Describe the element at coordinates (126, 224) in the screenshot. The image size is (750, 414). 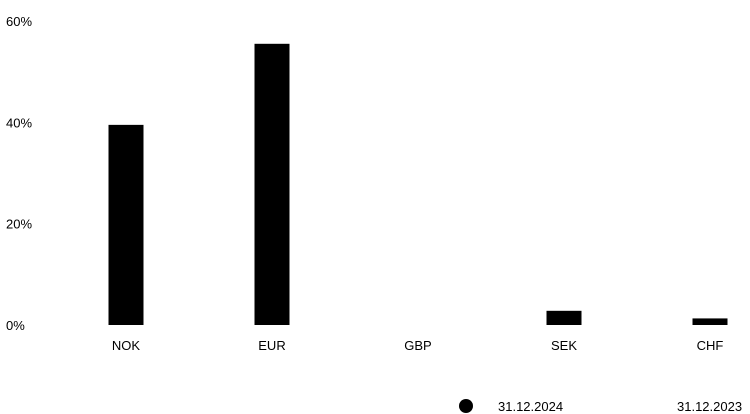
I see `bar-nok` at that location.